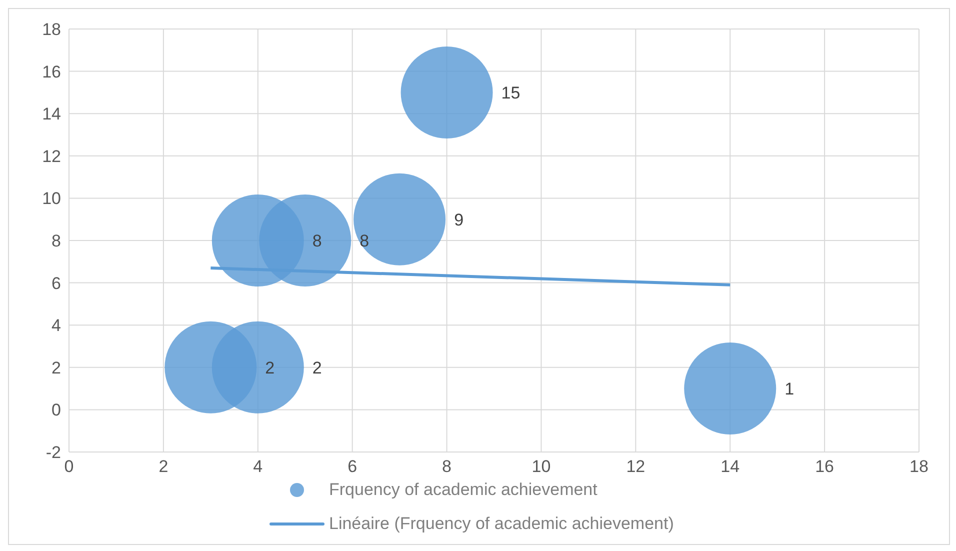 The height and width of the screenshot is (551, 956). I want to click on y-tick-label: 0, so click(56, 410).